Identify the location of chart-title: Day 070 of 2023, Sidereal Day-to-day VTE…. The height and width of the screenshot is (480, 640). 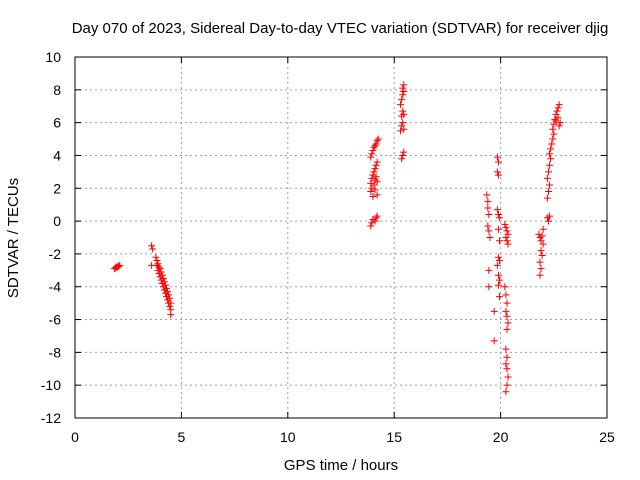
(340, 28).